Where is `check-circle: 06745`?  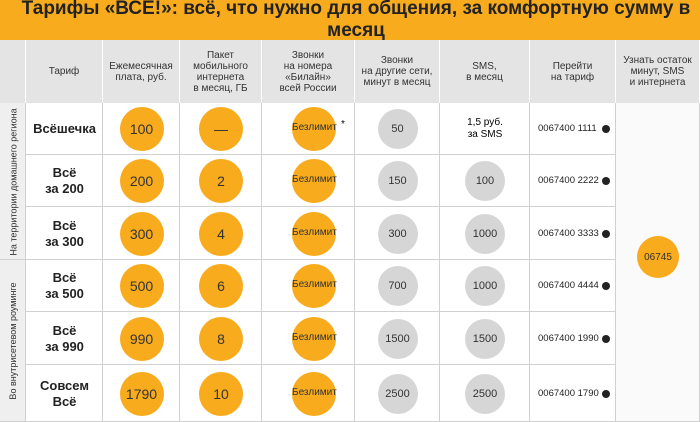 check-circle: 06745 is located at coordinates (658, 257).